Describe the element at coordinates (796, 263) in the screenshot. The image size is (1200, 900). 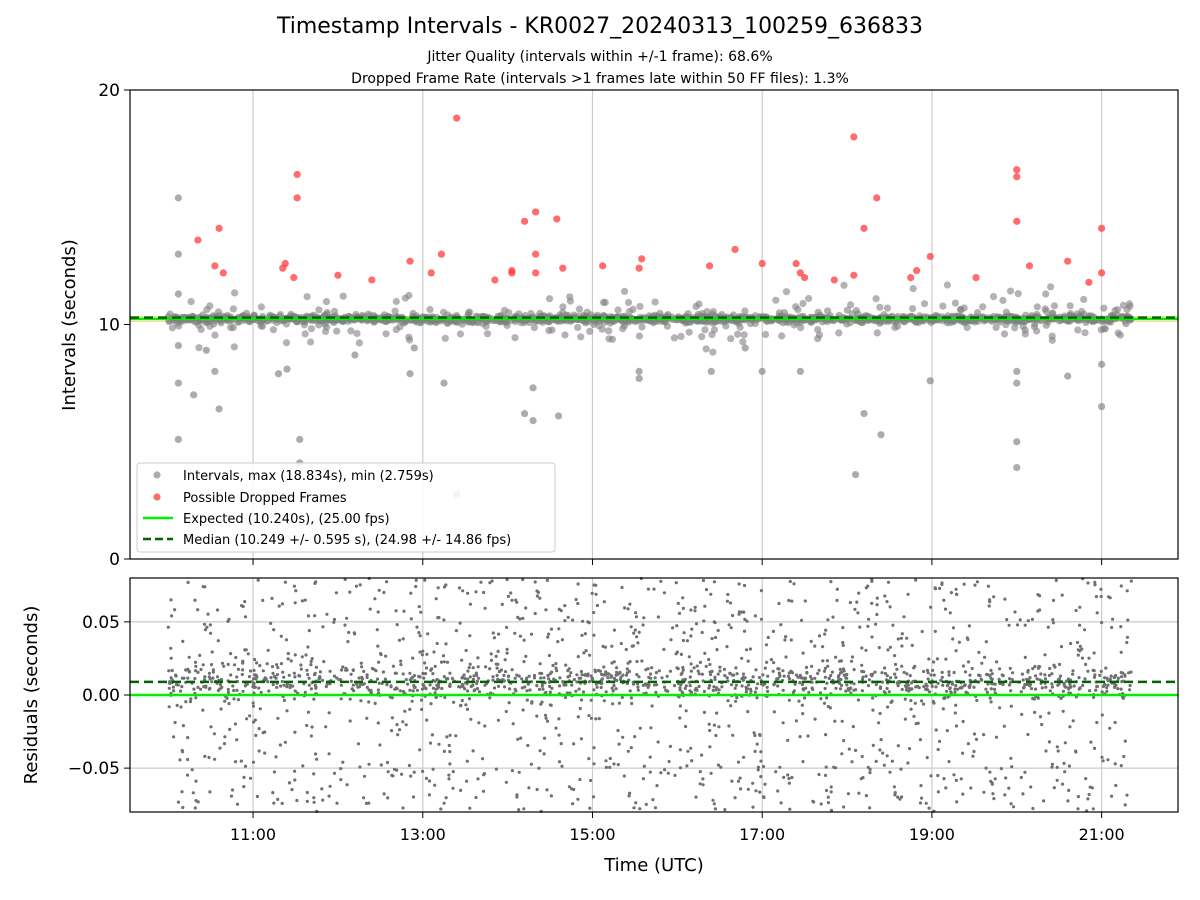
I see `dropped-frame-point` at that location.